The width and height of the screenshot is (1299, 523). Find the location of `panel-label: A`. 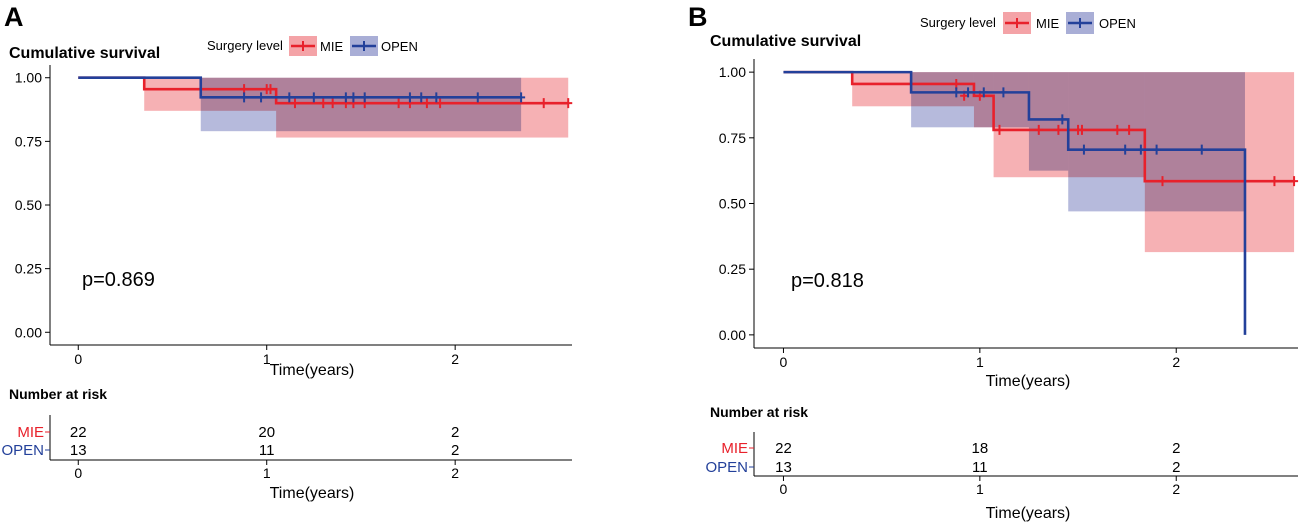

panel-label: A is located at coordinates (14, 17).